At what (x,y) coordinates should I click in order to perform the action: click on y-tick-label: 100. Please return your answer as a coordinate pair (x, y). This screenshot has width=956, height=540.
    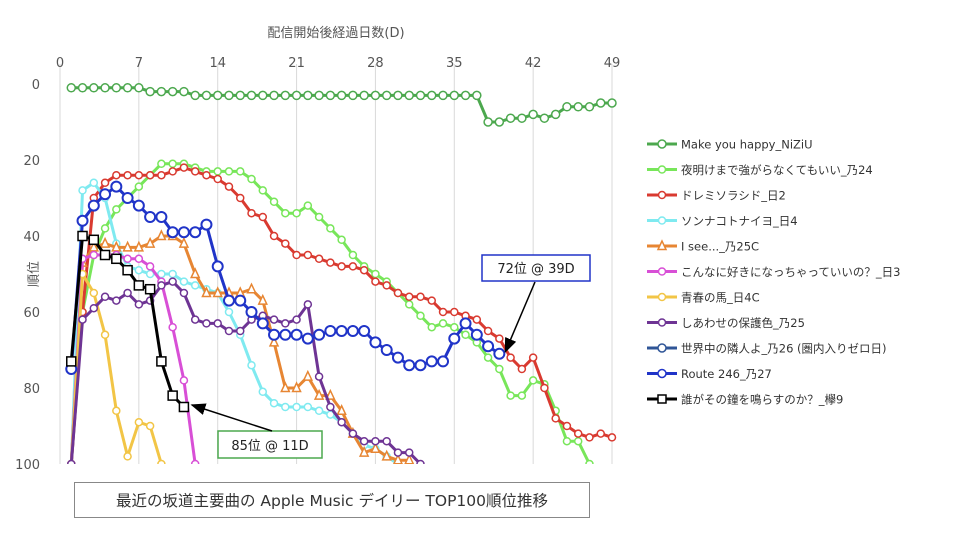
    Looking at the image, I should click on (27, 465).